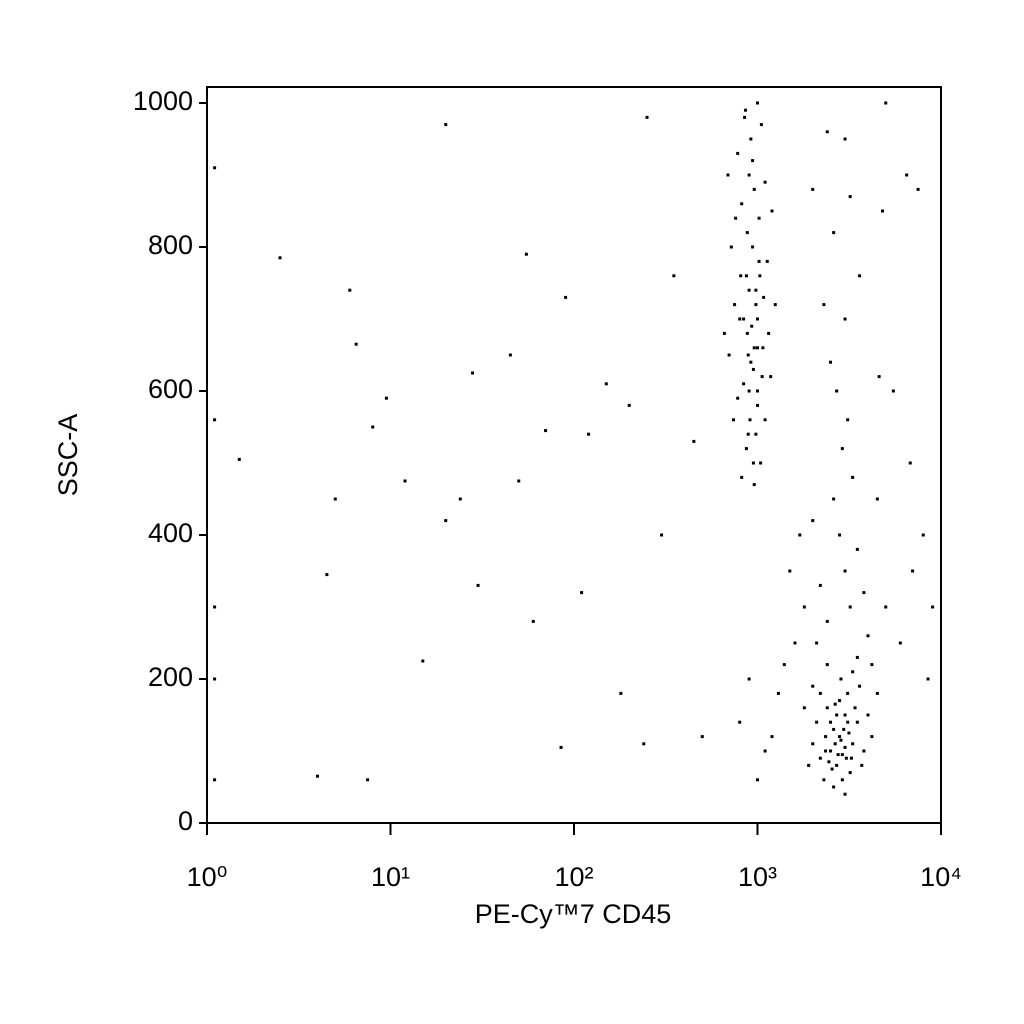 This screenshot has height=1024, width=1024. Describe the element at coordinates (68, 455) in the screenshot. I see `y-axis-label: SSC-A` at that location.